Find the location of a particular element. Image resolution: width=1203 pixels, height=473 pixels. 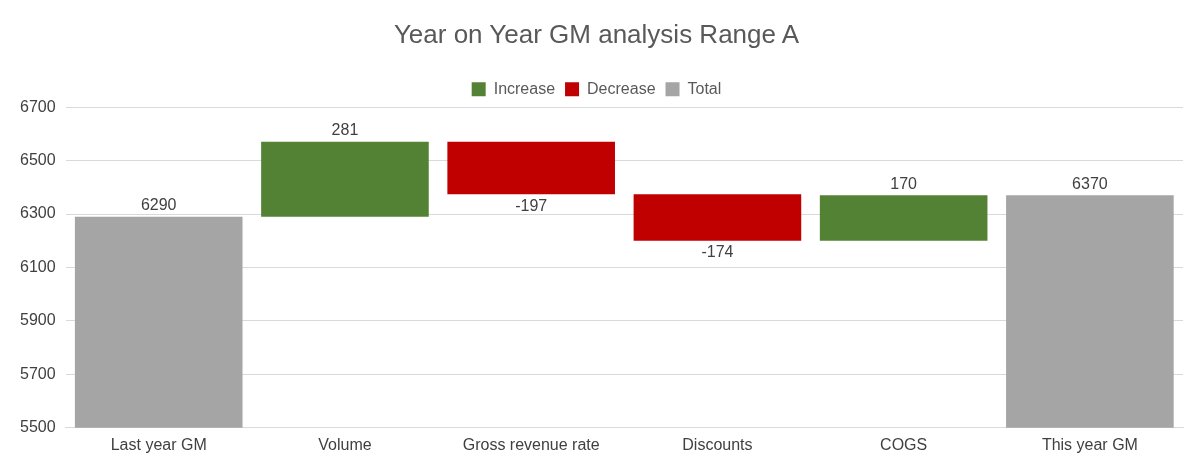

x-tick-label: Discounts is located at coordinates (717, 444).